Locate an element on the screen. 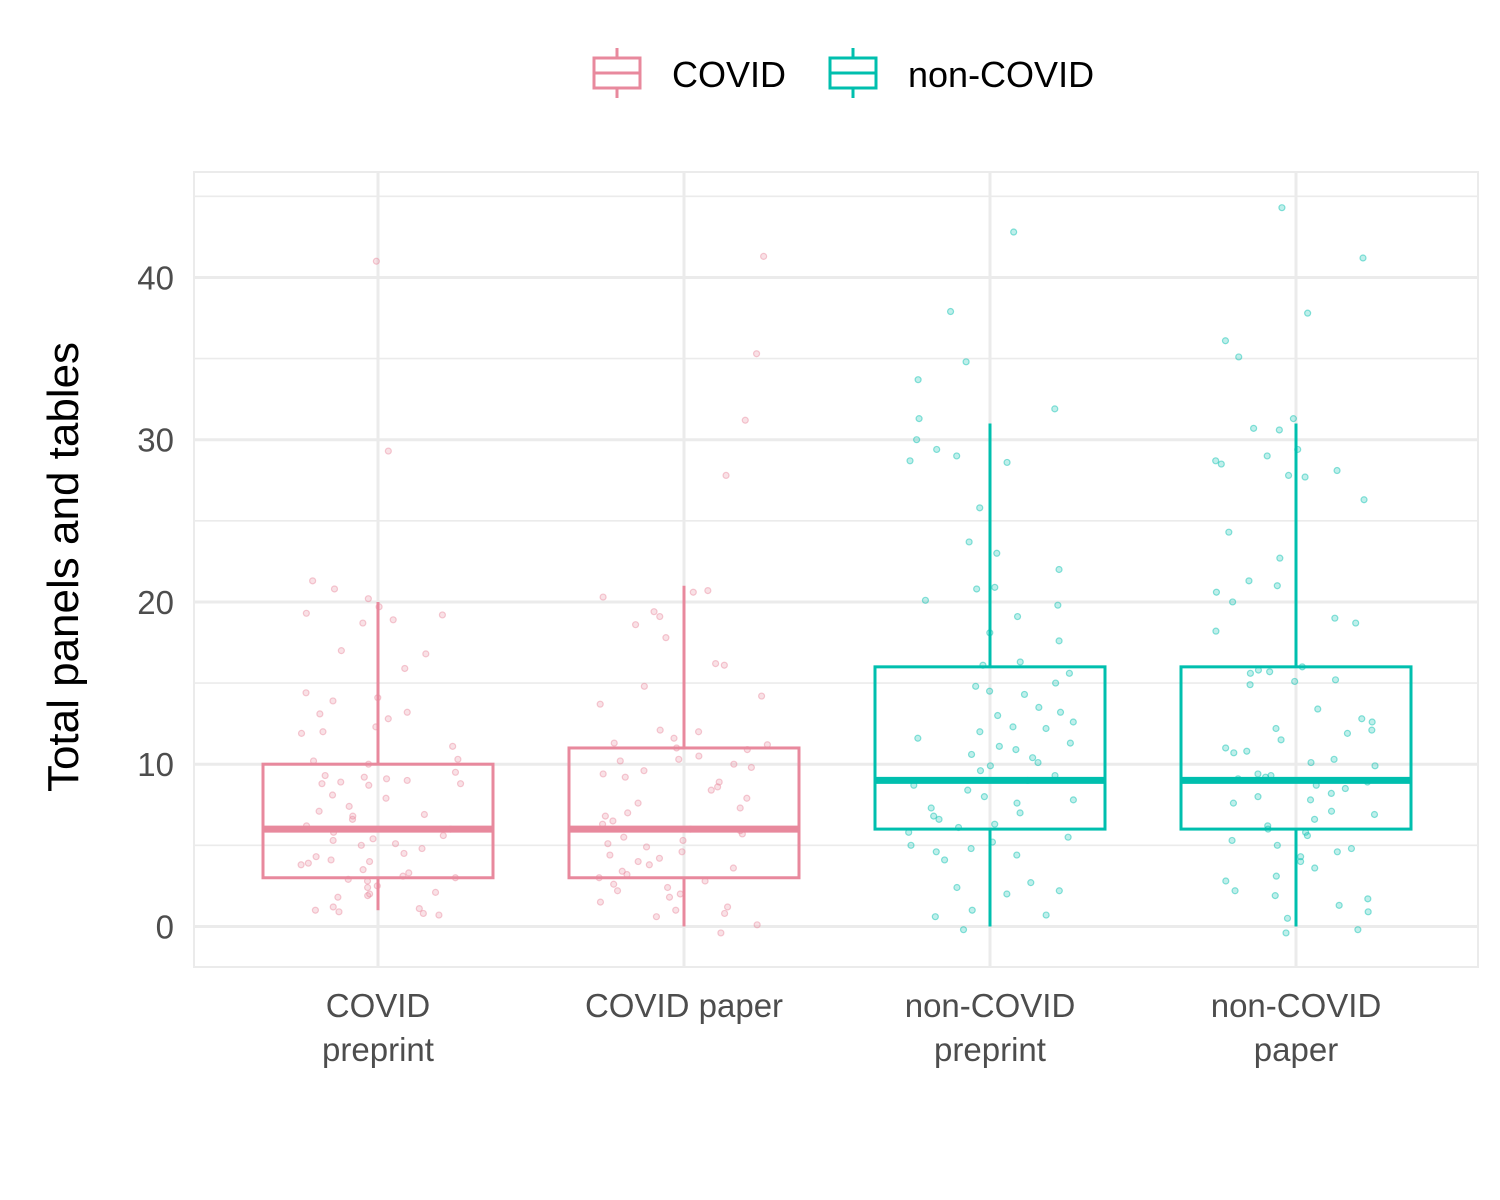 The image size is (1500, 1200). y-tick-label: 0 is located at coordinates (165, 926).